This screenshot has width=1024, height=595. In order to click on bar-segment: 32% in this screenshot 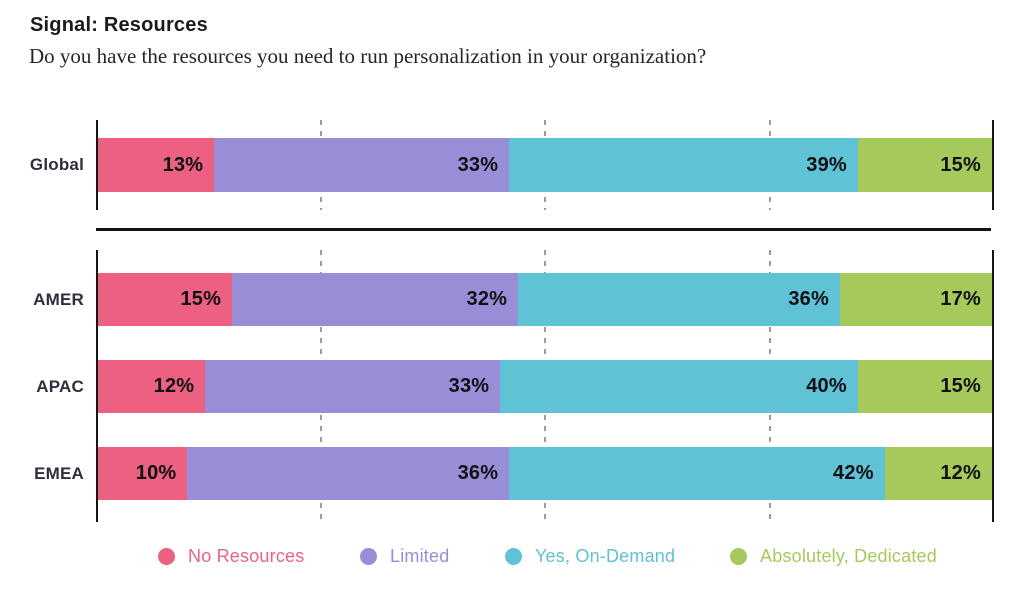, I will do `click(375, 299)`.